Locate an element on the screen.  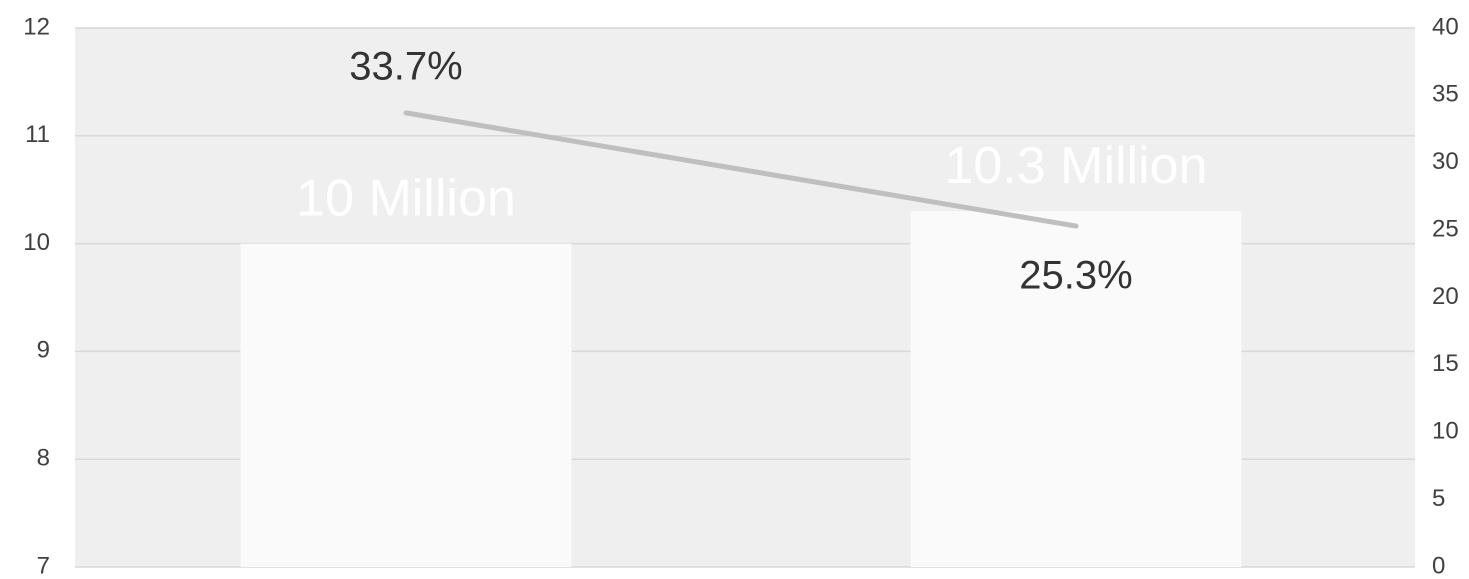
y2-tick-label: 0 is located at coordinates (1438, 565).